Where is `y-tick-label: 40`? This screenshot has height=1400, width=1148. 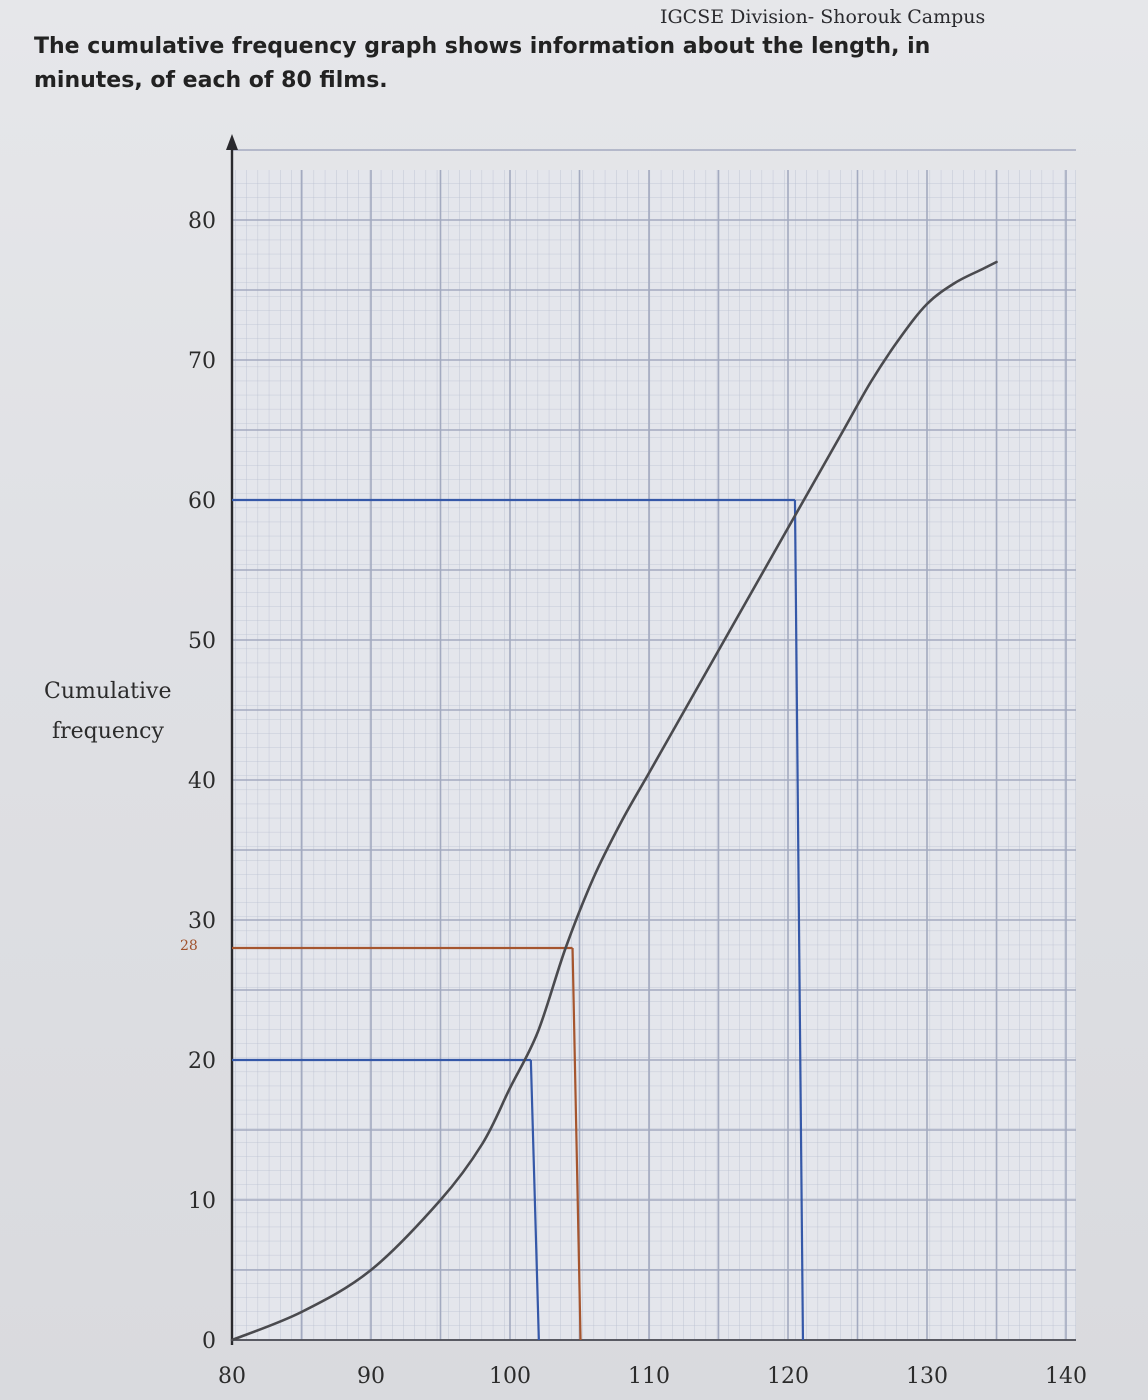
y-tick-label: 40 is located at coordinates (202, 781).